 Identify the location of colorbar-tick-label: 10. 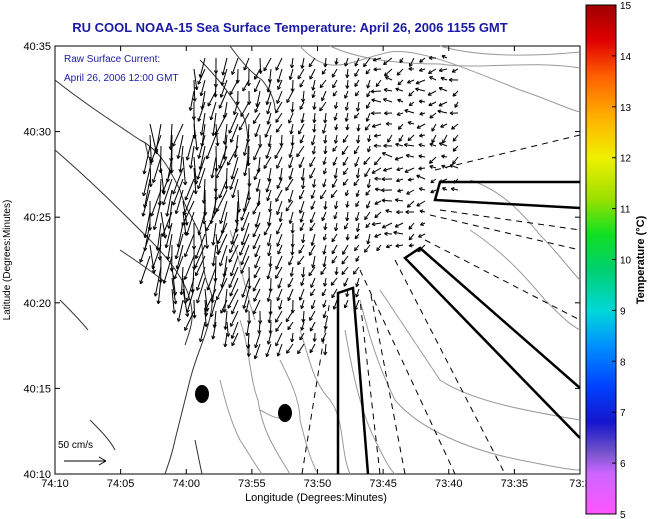
(626, 261).